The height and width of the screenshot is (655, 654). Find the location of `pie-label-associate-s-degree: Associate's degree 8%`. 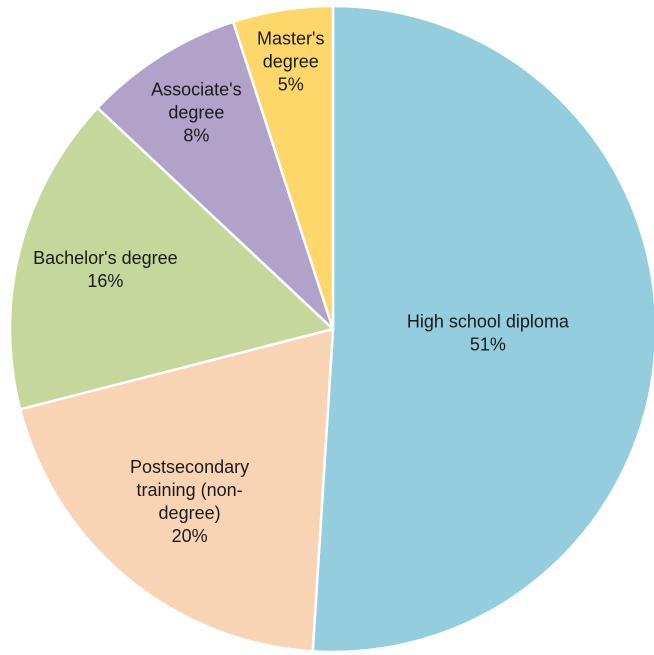

pie-label-associate-s-degree: Associate's degree 8% is located at coordinates (196, 112).